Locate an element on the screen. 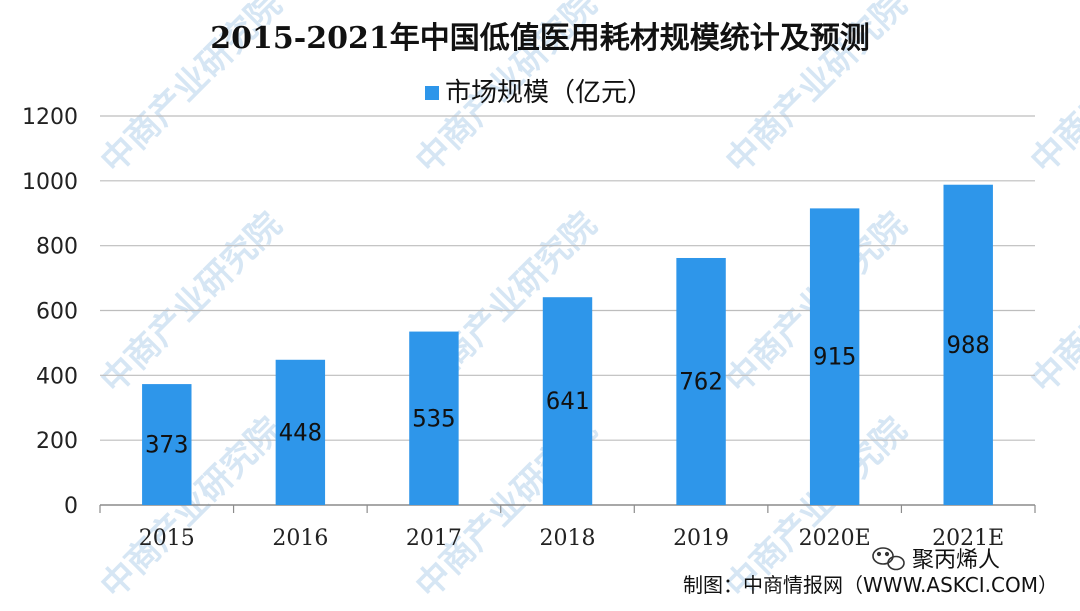 The height and width of the screenshot is (611, 1080). y-tick-label: 1000 is located at coordinates (50, 182).